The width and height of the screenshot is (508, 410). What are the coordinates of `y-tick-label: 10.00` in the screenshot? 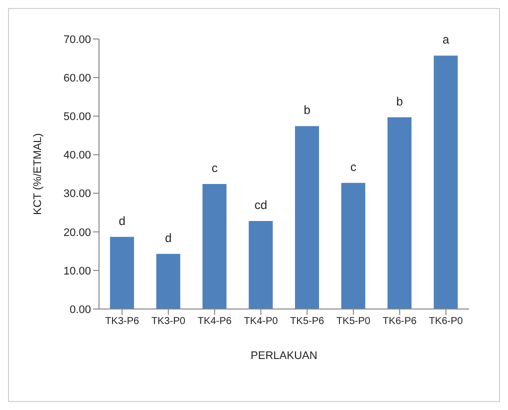 It's located at (77, 271).